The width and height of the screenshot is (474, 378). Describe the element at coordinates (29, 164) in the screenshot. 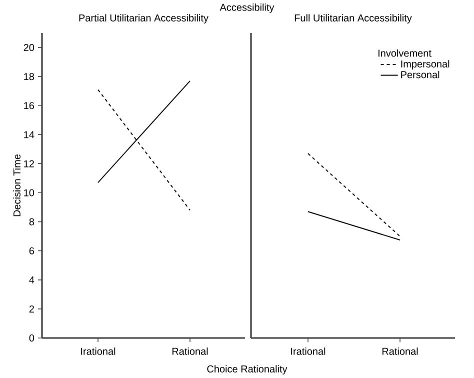

I see `y-tick-label: 12` at that location.